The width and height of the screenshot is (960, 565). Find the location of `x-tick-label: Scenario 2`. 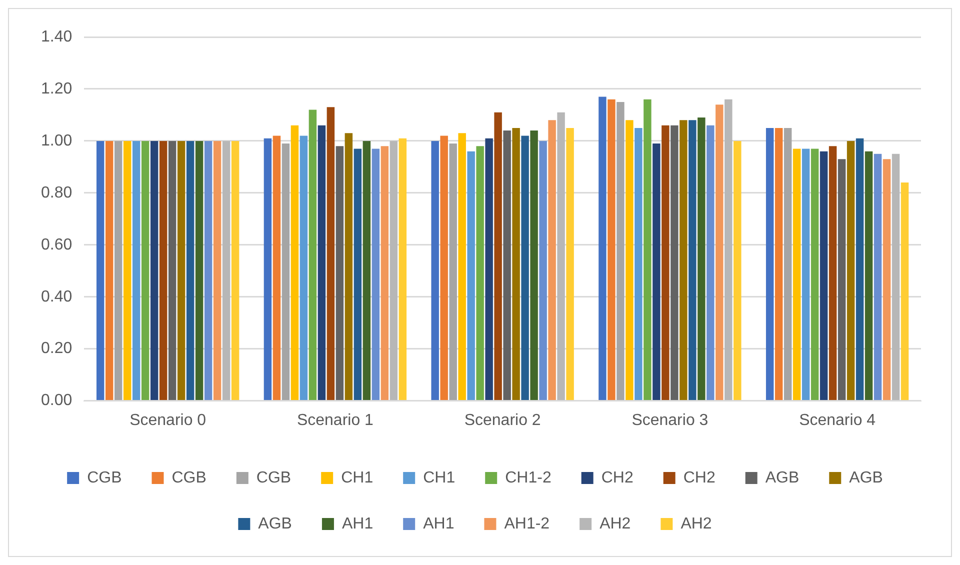

x-tick-label: Scenario 2 is located at coordinates (502, 420).